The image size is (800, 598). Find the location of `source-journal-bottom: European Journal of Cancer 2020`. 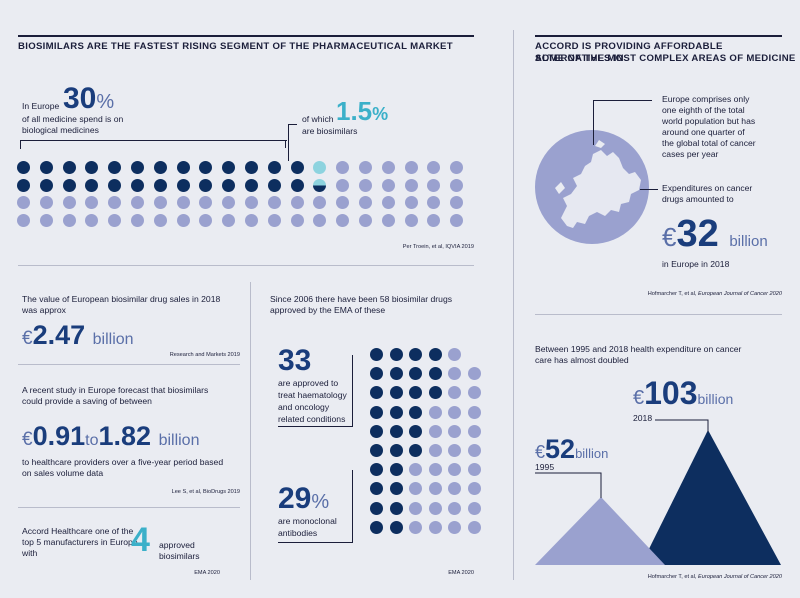

source-journal-bottom: European Journal of Cancer 2020 is located at coordinates (740, 577).